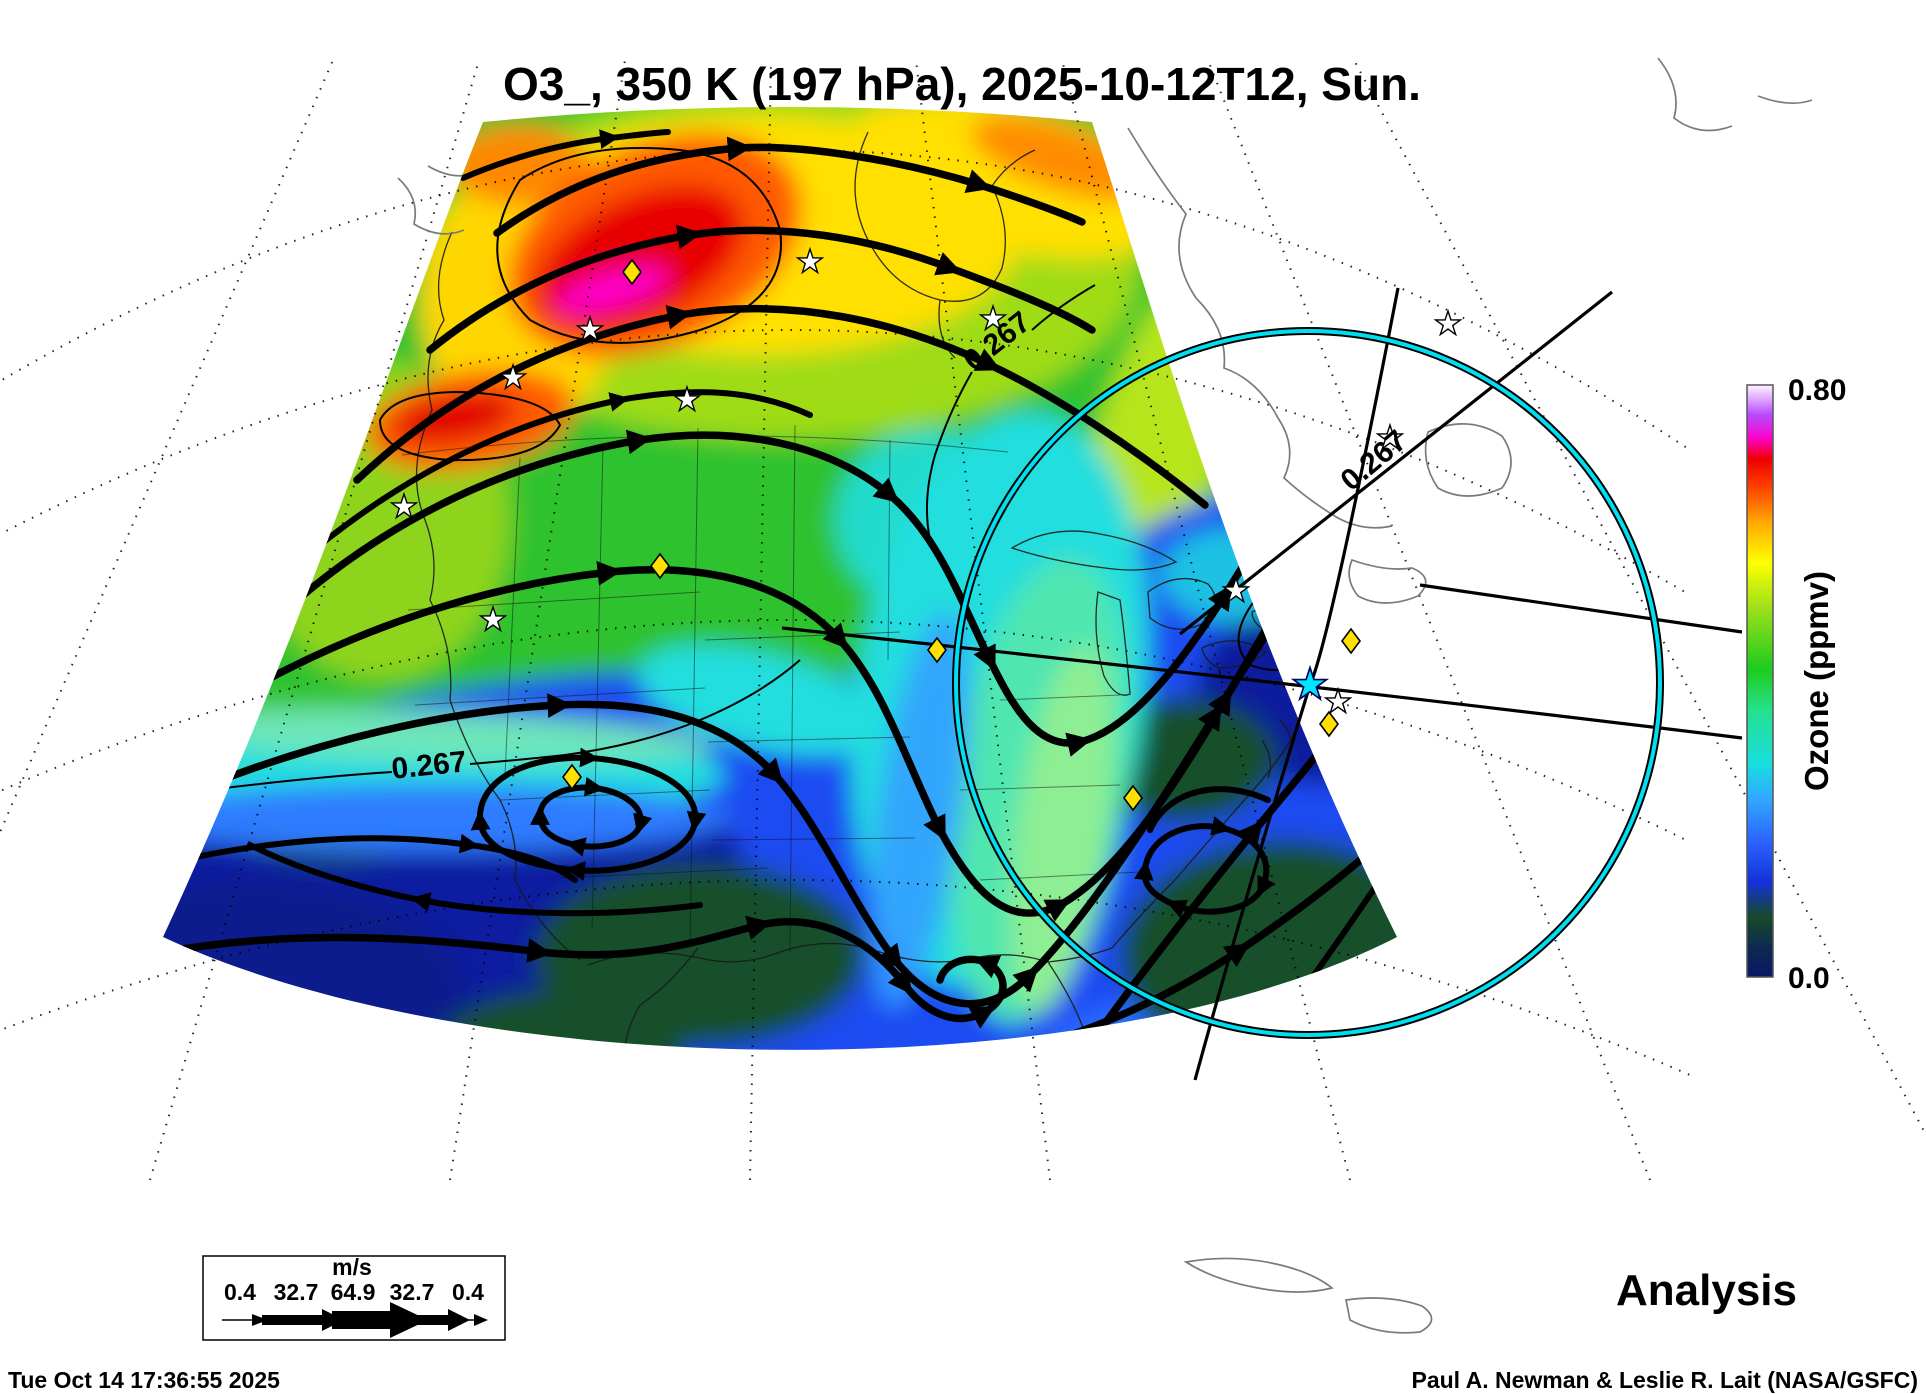 This screenshot has width=1926, height=1394. I want to click on wind-legend-tick: 64.9, so click(353, 1292).